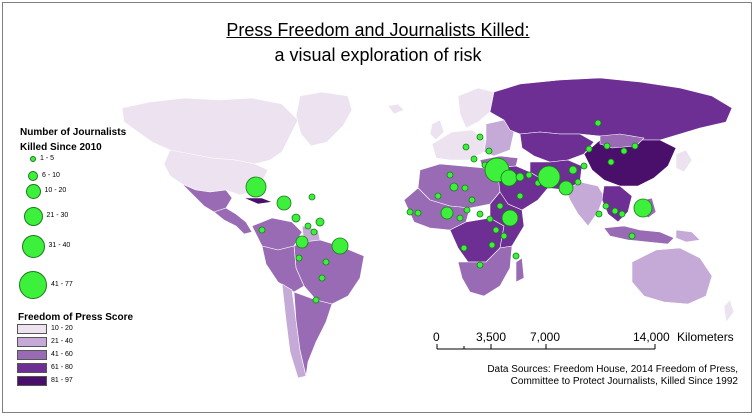 The height and width of the screenshot is (417, 756). I want to click on country-japan, so click(684, 161).